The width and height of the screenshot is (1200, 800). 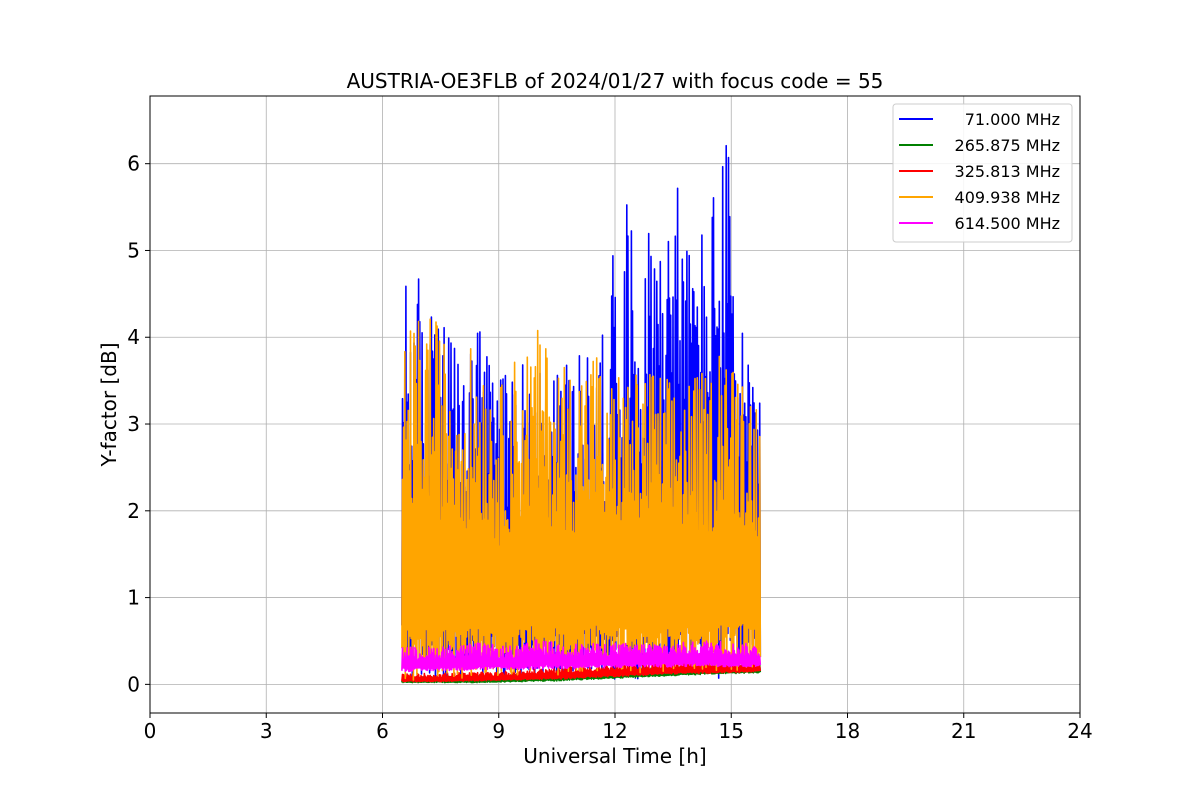 I want to click on x-axis-label: Universal Time [h], so click(x=614, y=756).